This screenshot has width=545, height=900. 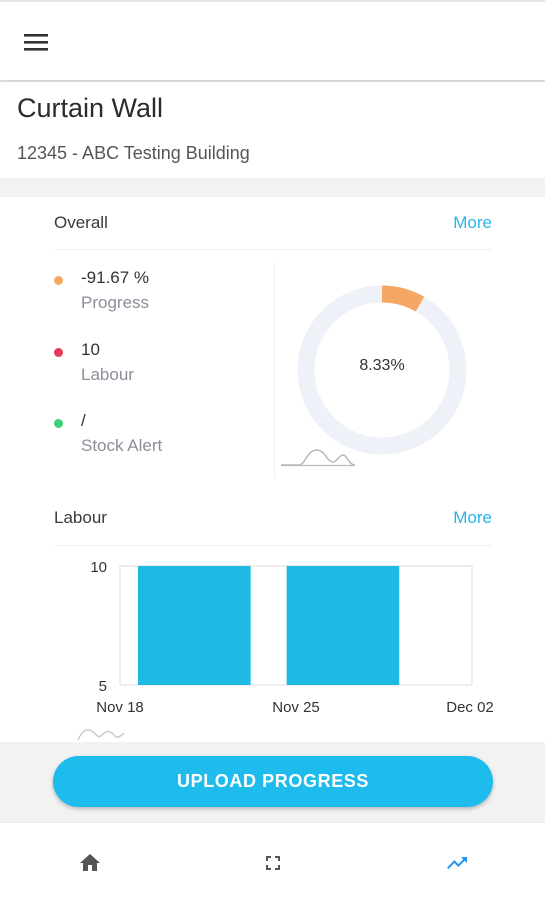 I want to click on action-area: UPLOAD PROGRESS, so click(x=272, y=782).